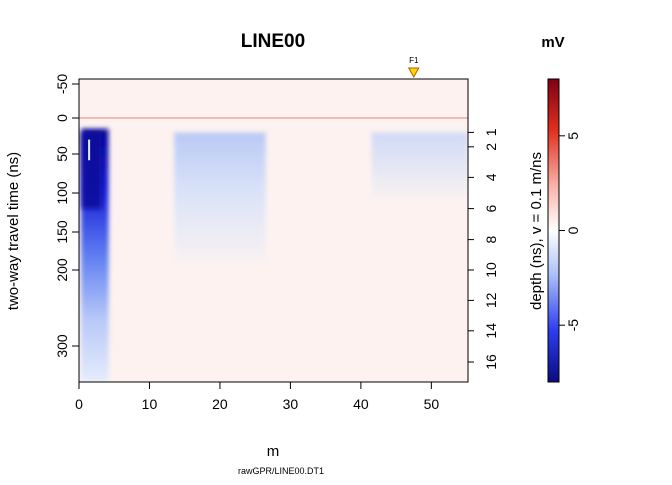 The width and height of the screenshot is (672, 485). Describe the element at coordinates (553, 230) in the screenshot. I see `colorbar` at that location.